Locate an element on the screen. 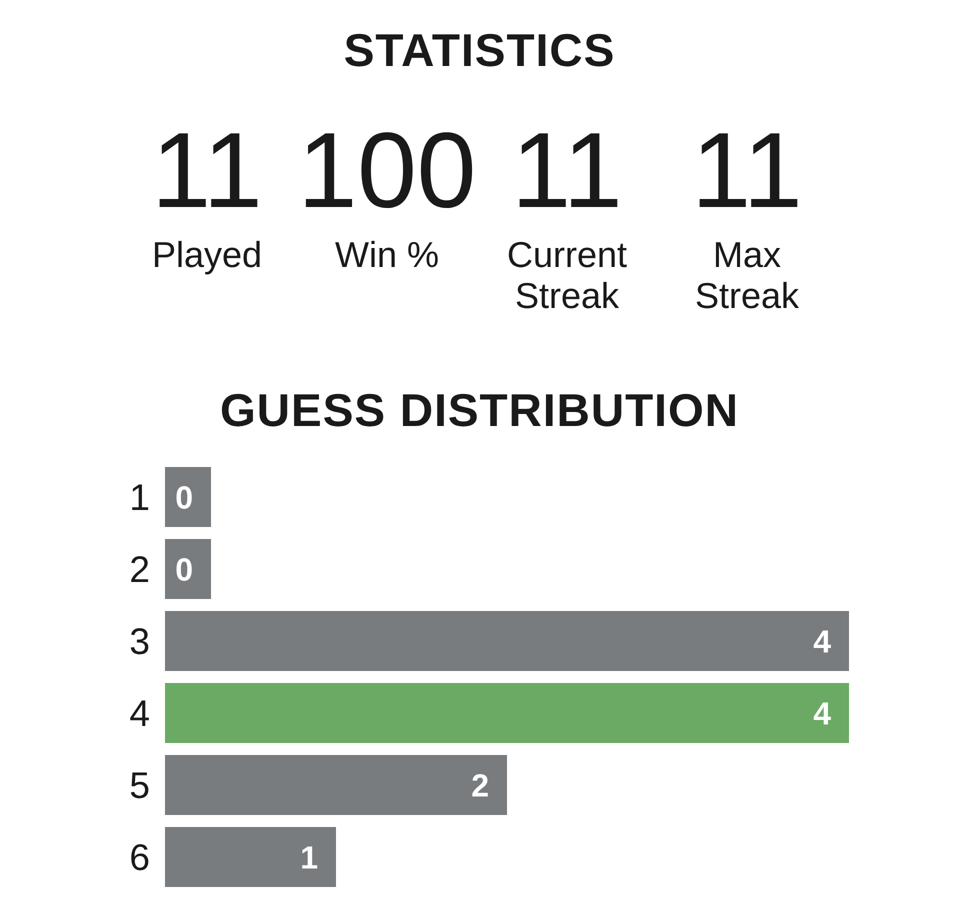  category-label: Played is located at coordinates (207, 254).